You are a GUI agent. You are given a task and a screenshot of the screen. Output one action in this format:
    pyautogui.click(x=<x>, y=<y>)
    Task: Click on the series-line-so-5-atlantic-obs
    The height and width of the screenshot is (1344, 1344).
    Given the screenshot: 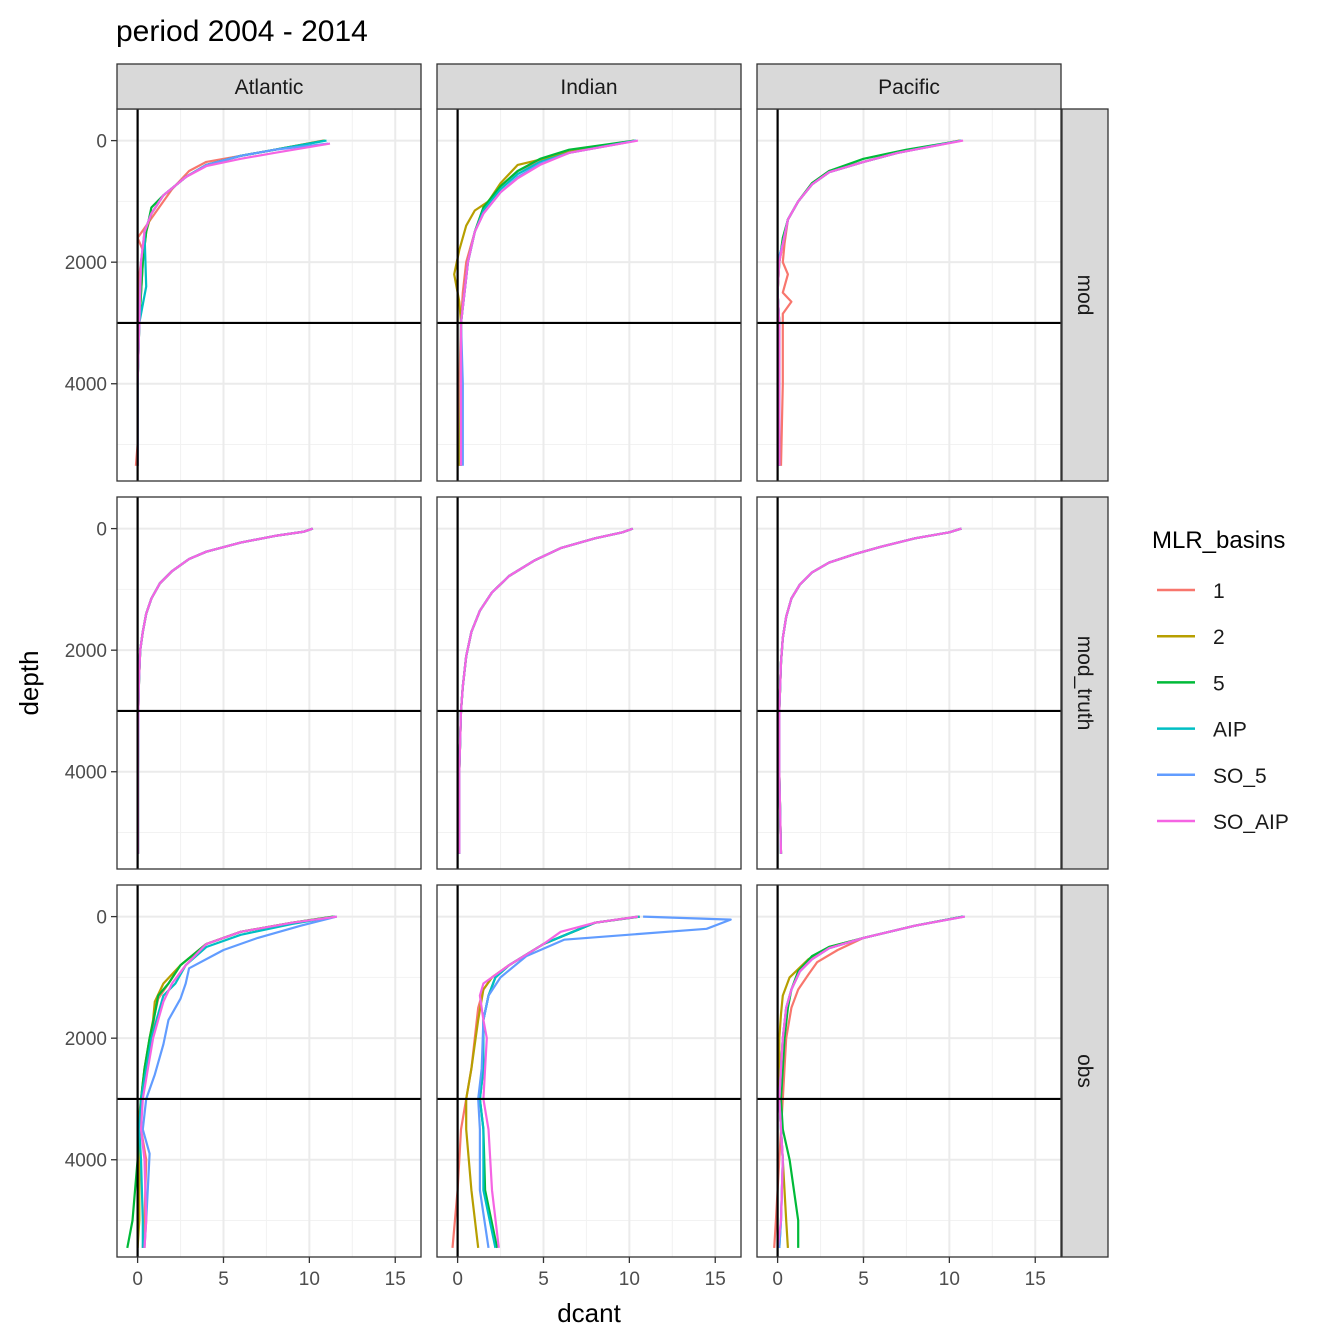 What is the action you would take?
    pyautogui.click(x=239, y=1081)
    